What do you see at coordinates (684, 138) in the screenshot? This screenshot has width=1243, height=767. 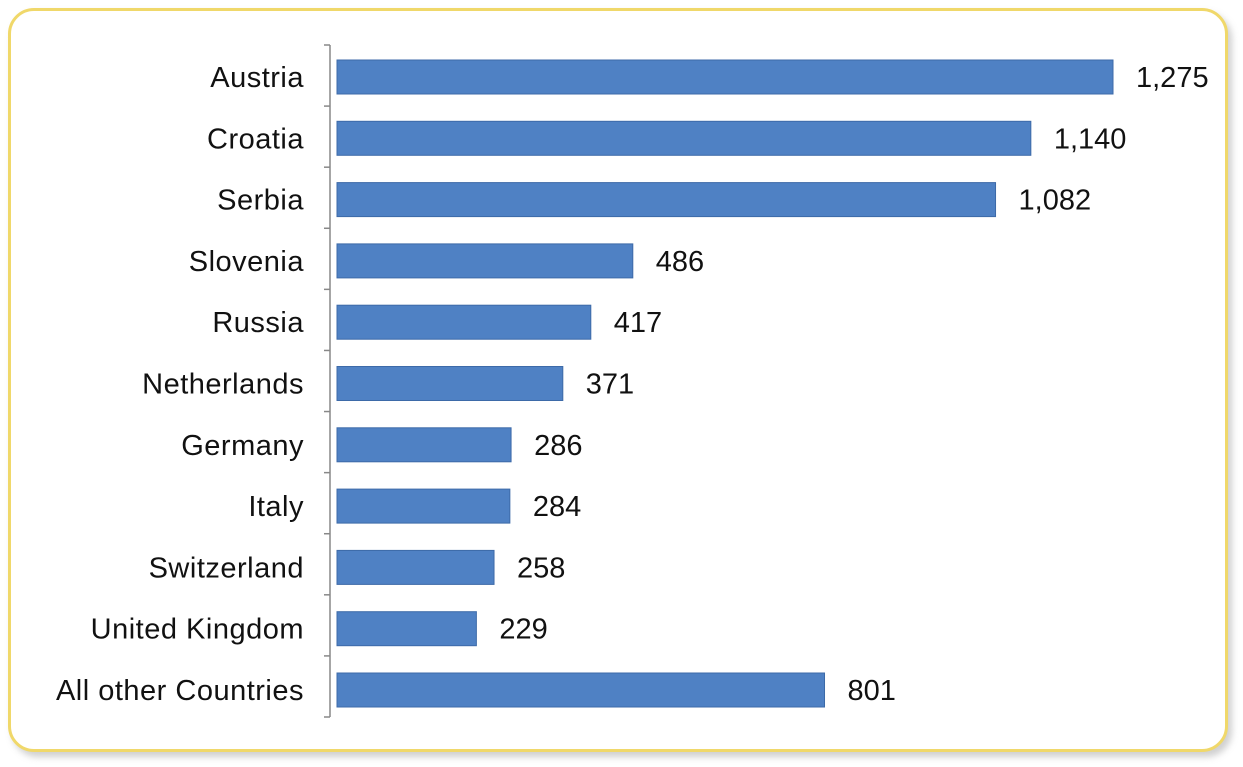 I see `bar-croatia` at bounding box center [684, 138].